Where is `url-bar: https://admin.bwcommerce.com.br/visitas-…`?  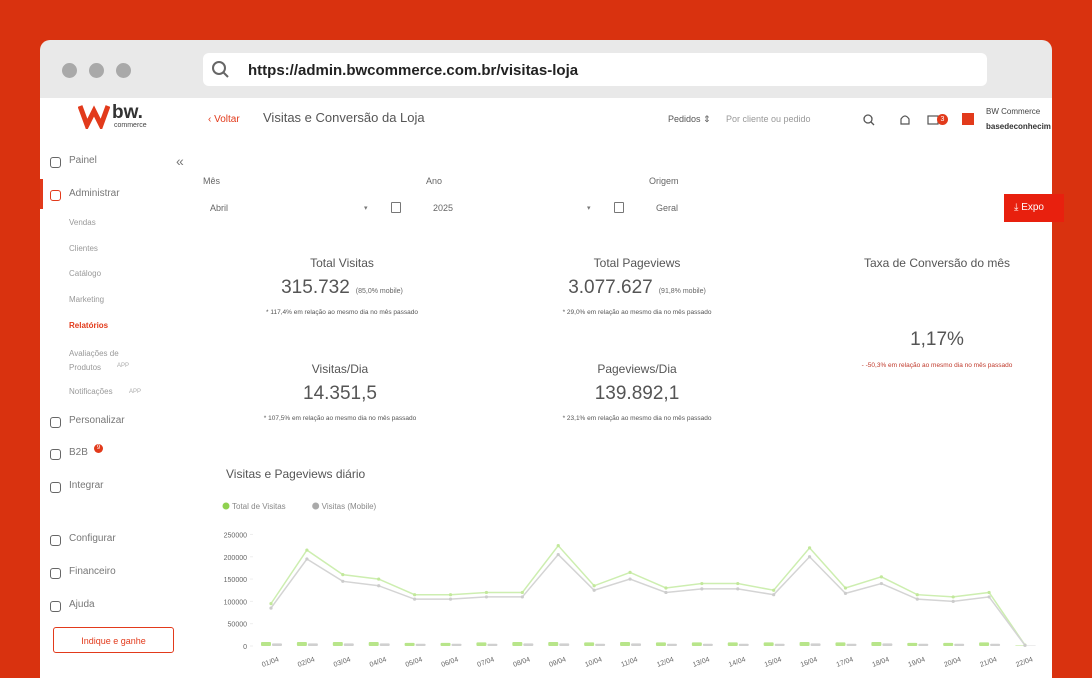
url-bar: https://admin.bwcommerce.com.br/visitas-… is located at coordinates (595, 69).